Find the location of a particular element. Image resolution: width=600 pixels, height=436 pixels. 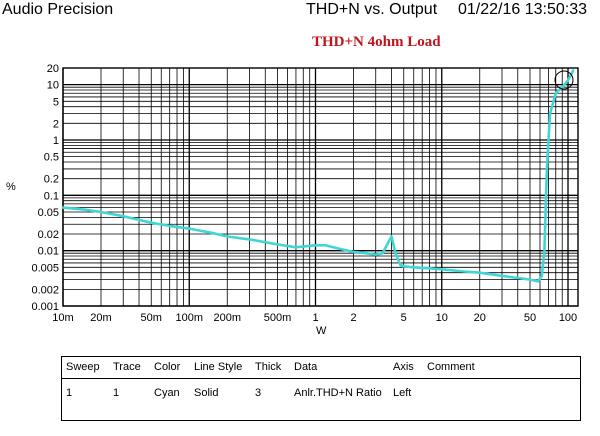

y-tick-label: 10 is located at coordinates (53, 86).